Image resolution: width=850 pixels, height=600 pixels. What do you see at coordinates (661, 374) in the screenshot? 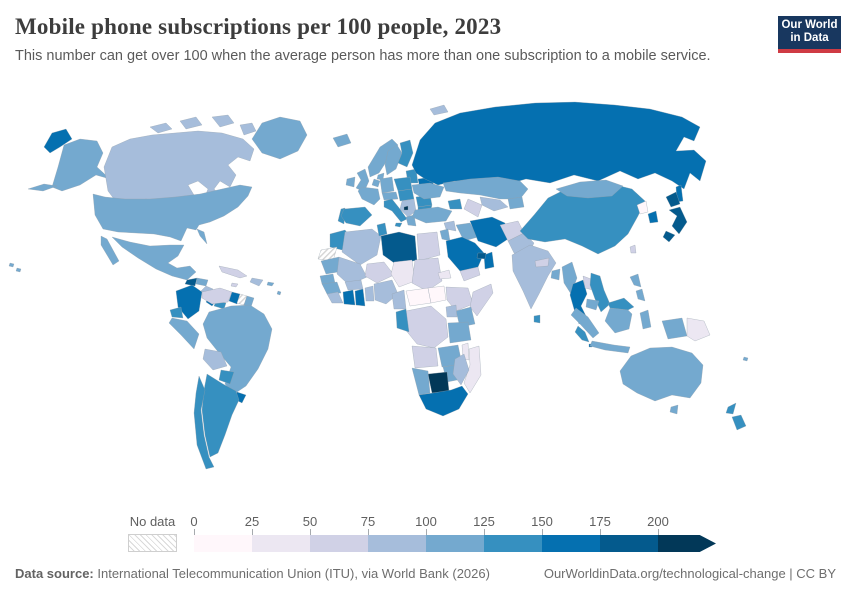
I see `country-australia` at bounding box center [661, 374].